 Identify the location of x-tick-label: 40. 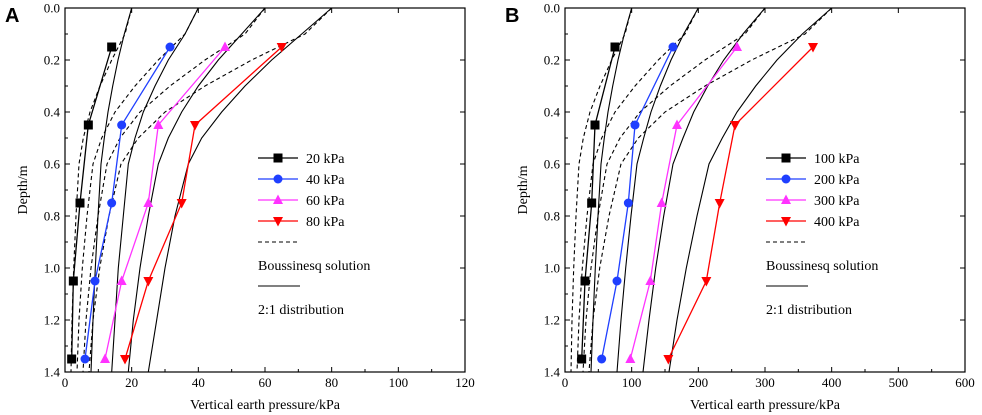
(198, 382).